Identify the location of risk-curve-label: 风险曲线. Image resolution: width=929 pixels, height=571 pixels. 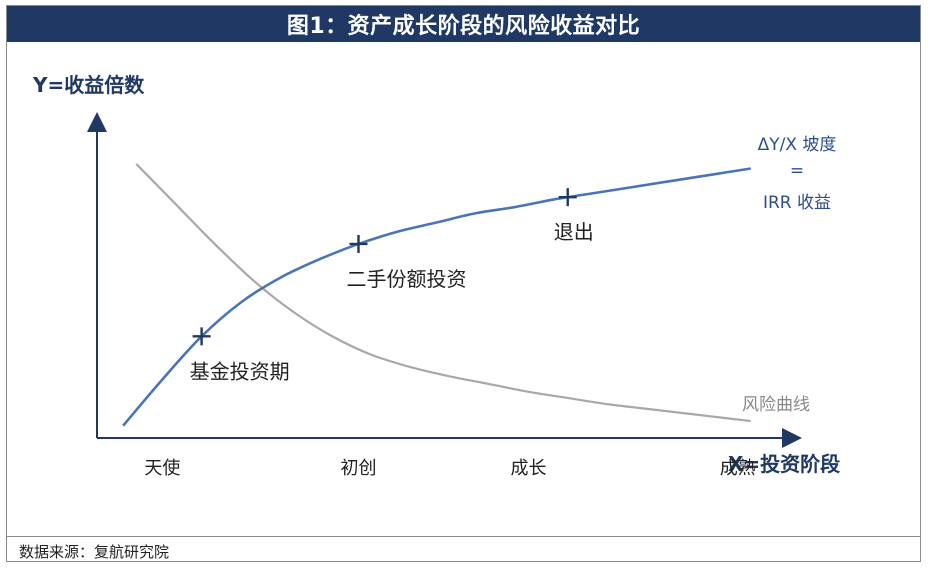
(776, 405).